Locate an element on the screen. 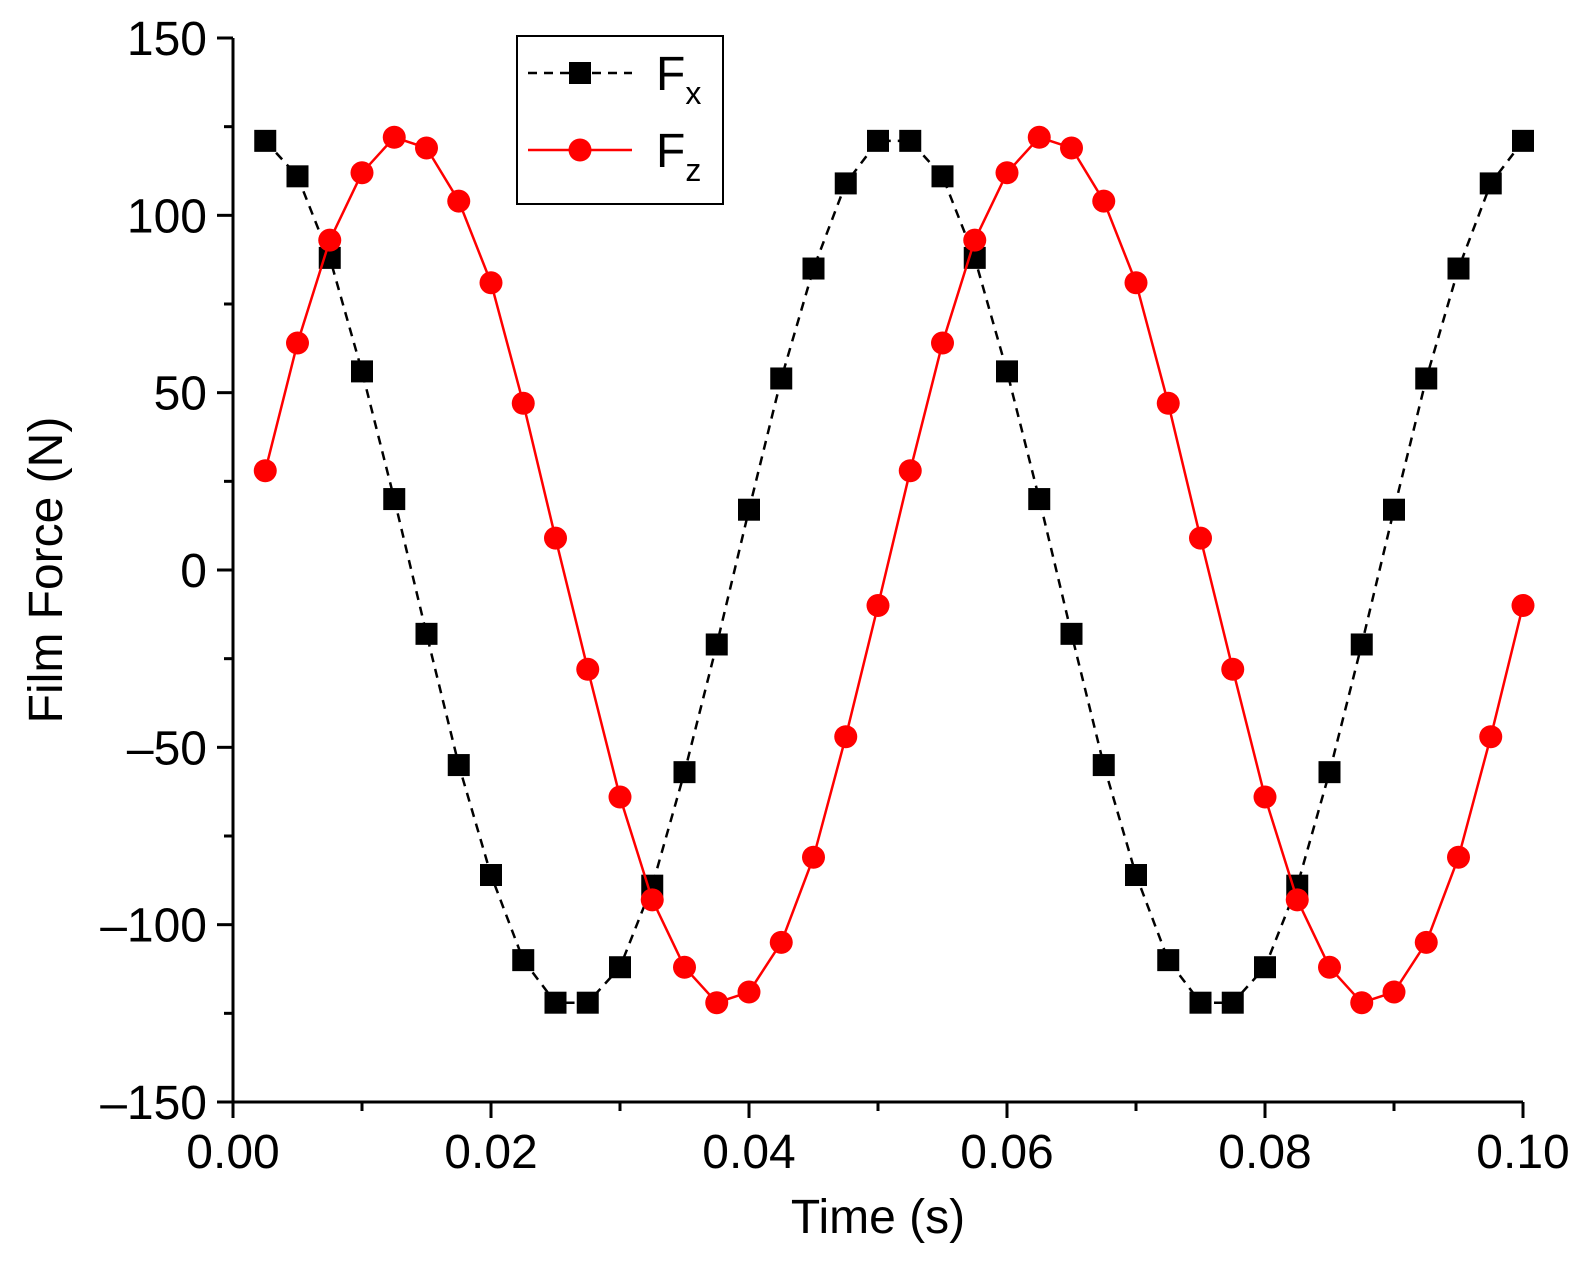 Image resolution: width=1596 pixels, height=1285 pixels. x-tick-label: 0.00 is located at coordinates (232, 1152).